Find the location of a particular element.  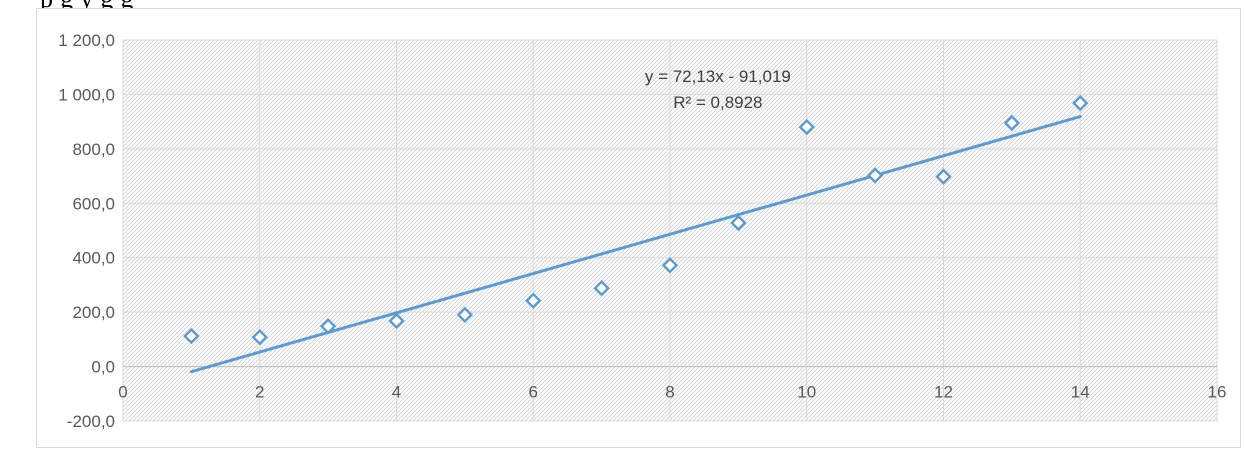

y-tick-label: 200,0 is located at coordinates (93, 312).